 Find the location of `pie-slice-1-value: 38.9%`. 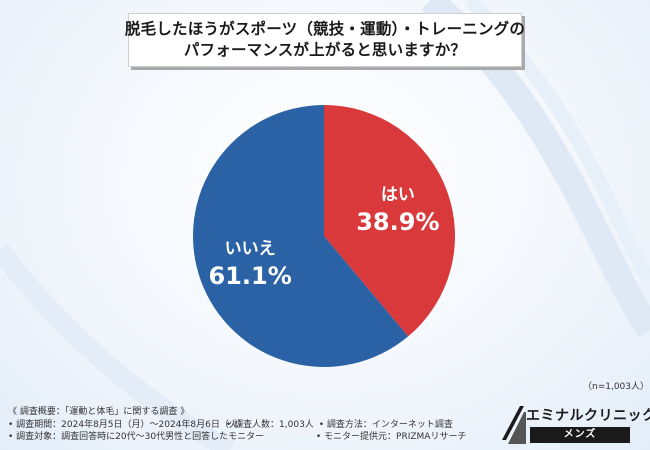

pie-slice-1-value: 38.9% is located at coordinates (397, 222).